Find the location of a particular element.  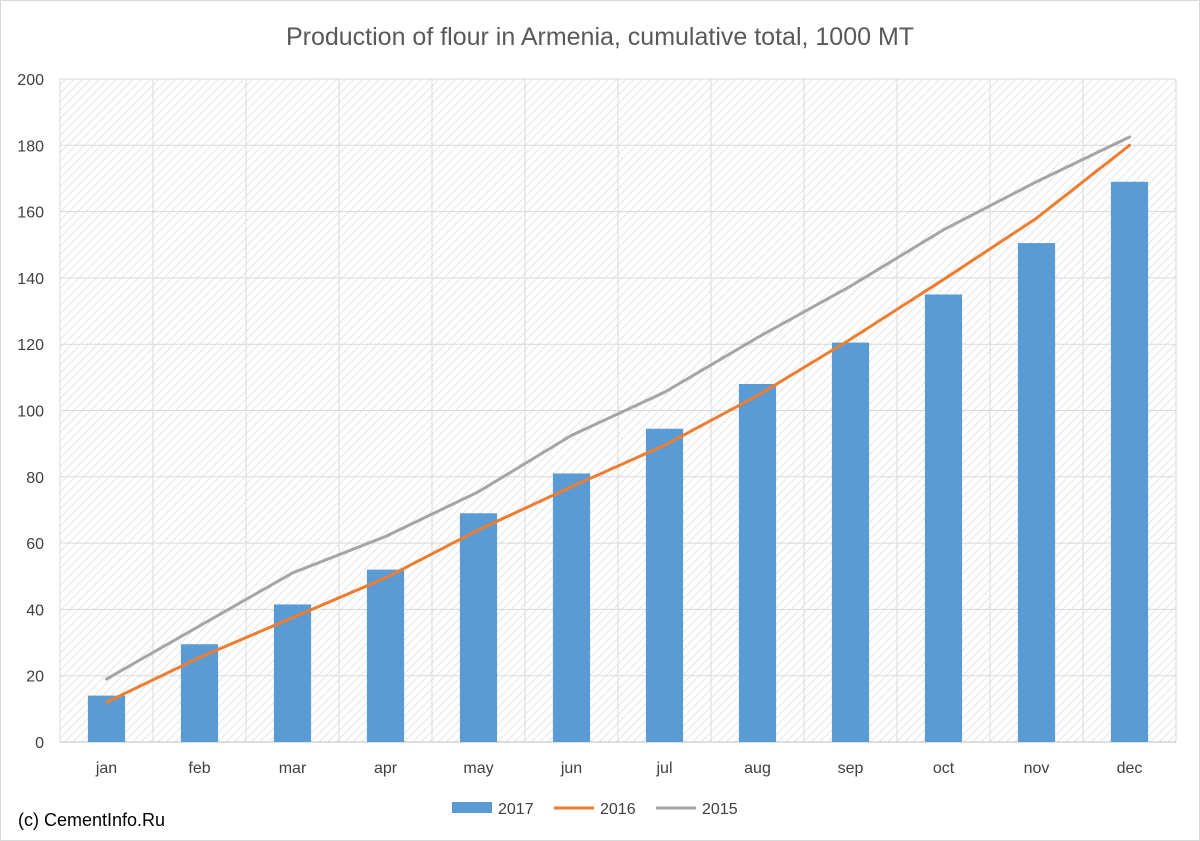

x-tick-label: oct is located at coordinates (944, 768).